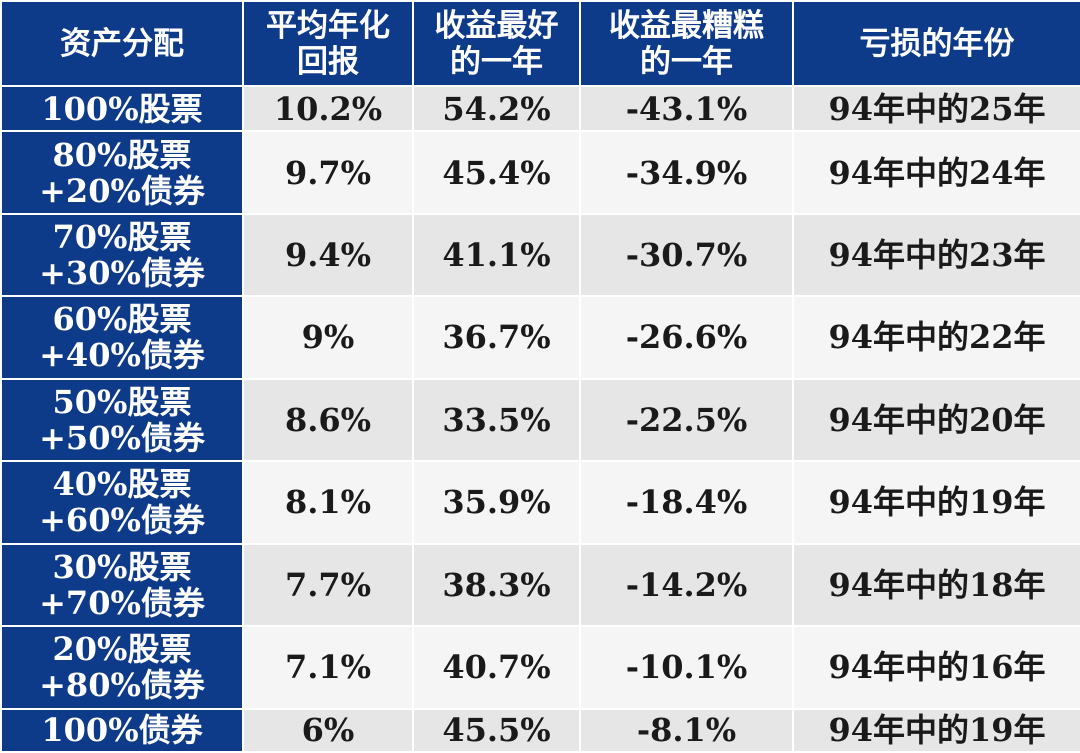 This screenshot has width=1080, height=753. I want to click on best-year-cell: 40.7%, so click(496, 667).